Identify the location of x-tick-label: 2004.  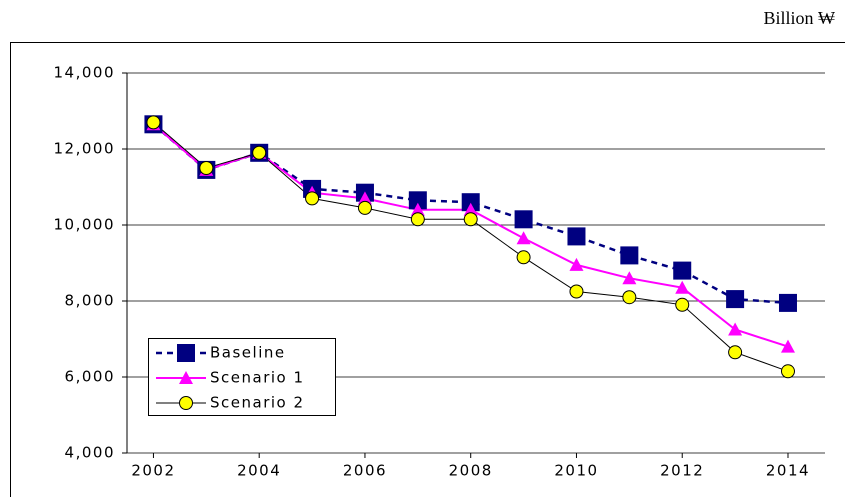
(259, 471).